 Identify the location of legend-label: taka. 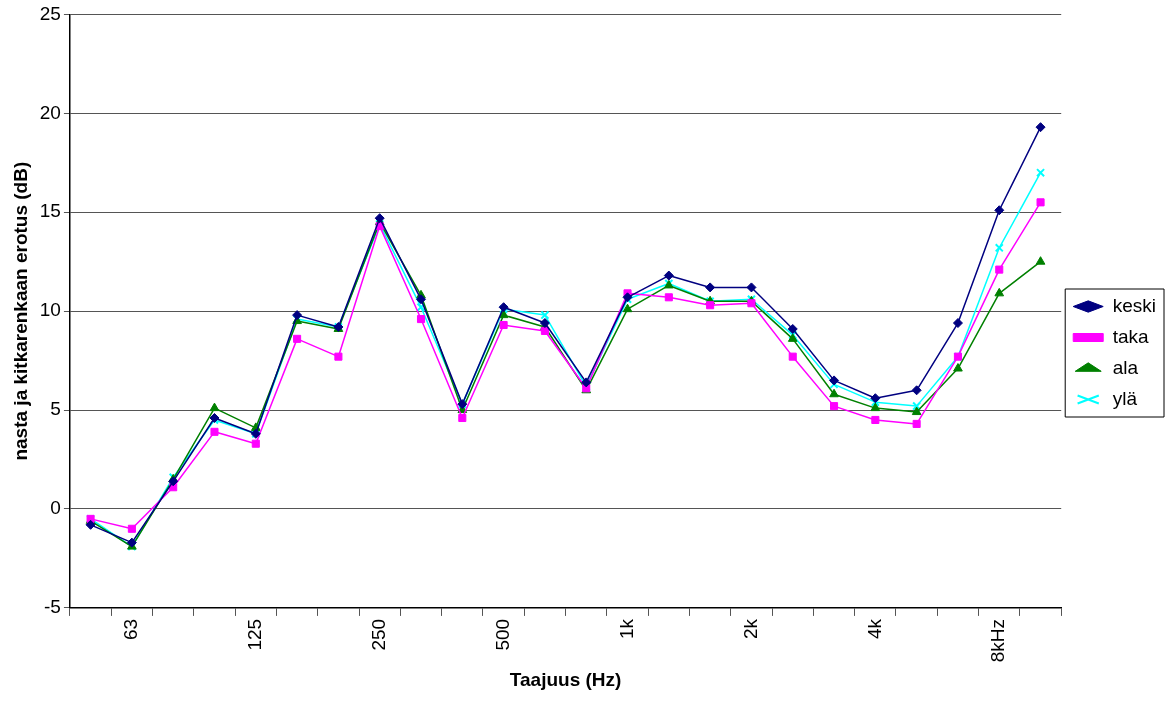
(1131, 336).